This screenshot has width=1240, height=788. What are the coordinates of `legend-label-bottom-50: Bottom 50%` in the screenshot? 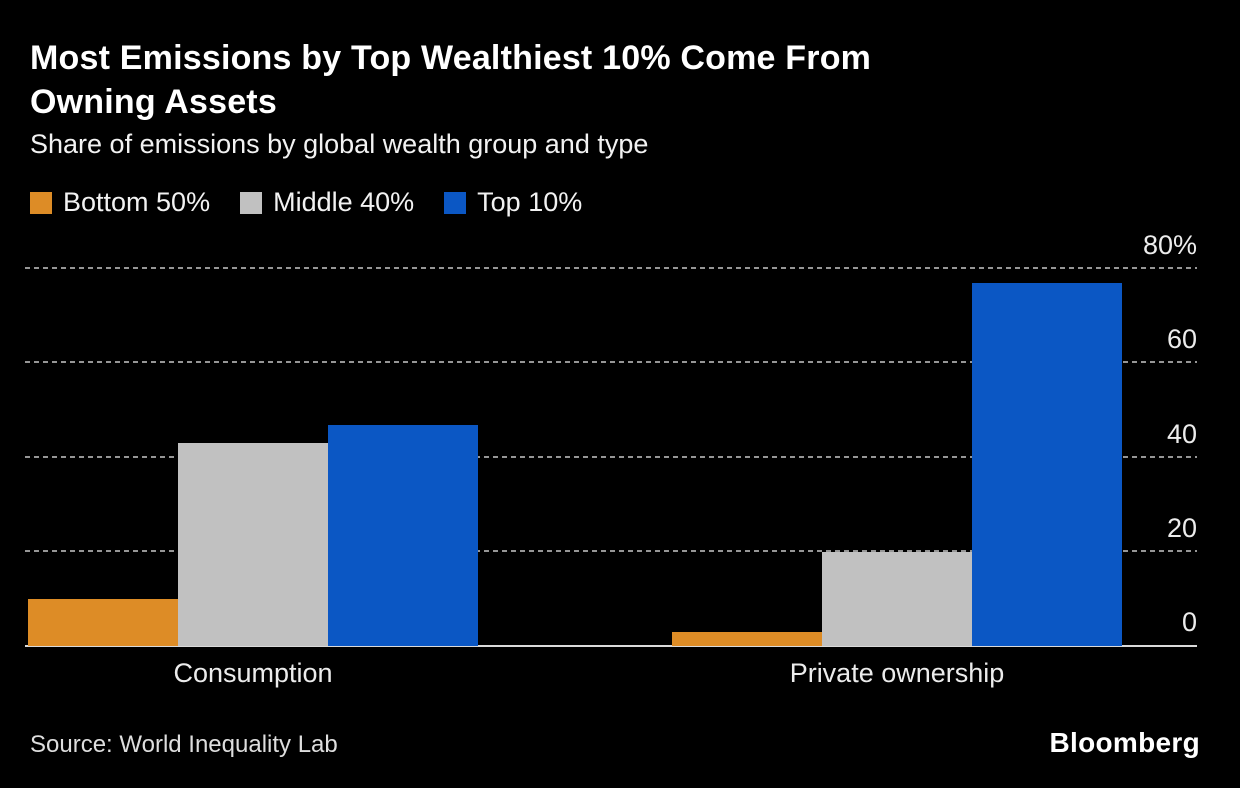 It's located at (137, 202).